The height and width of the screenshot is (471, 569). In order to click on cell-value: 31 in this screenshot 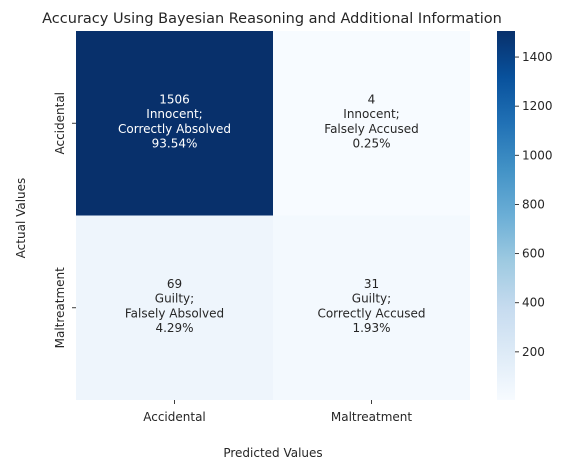, I will do `click(371, 284)`.